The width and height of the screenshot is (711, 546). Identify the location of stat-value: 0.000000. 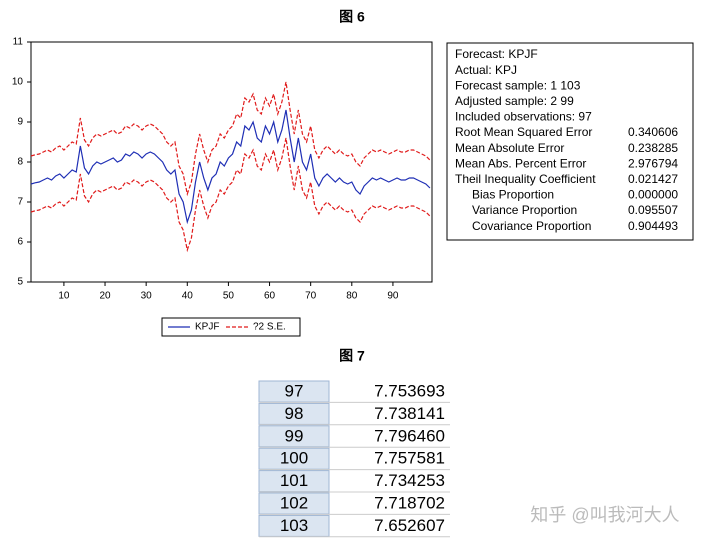
(653, 195).